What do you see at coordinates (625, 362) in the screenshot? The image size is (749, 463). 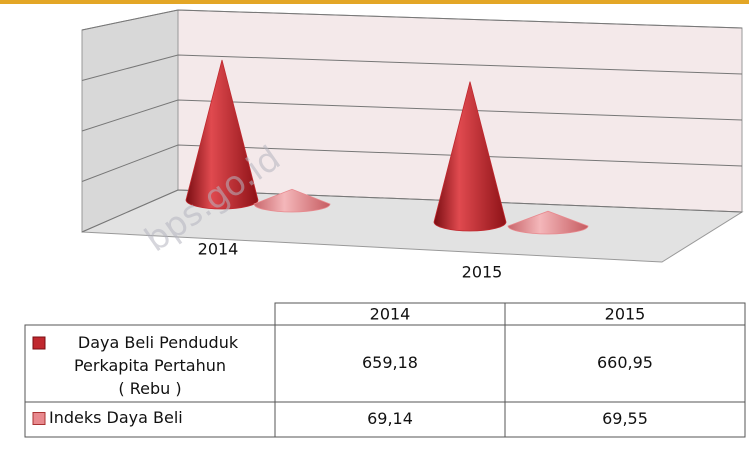 I see `table-cell: 660,95` at bounding box center [625, 362].